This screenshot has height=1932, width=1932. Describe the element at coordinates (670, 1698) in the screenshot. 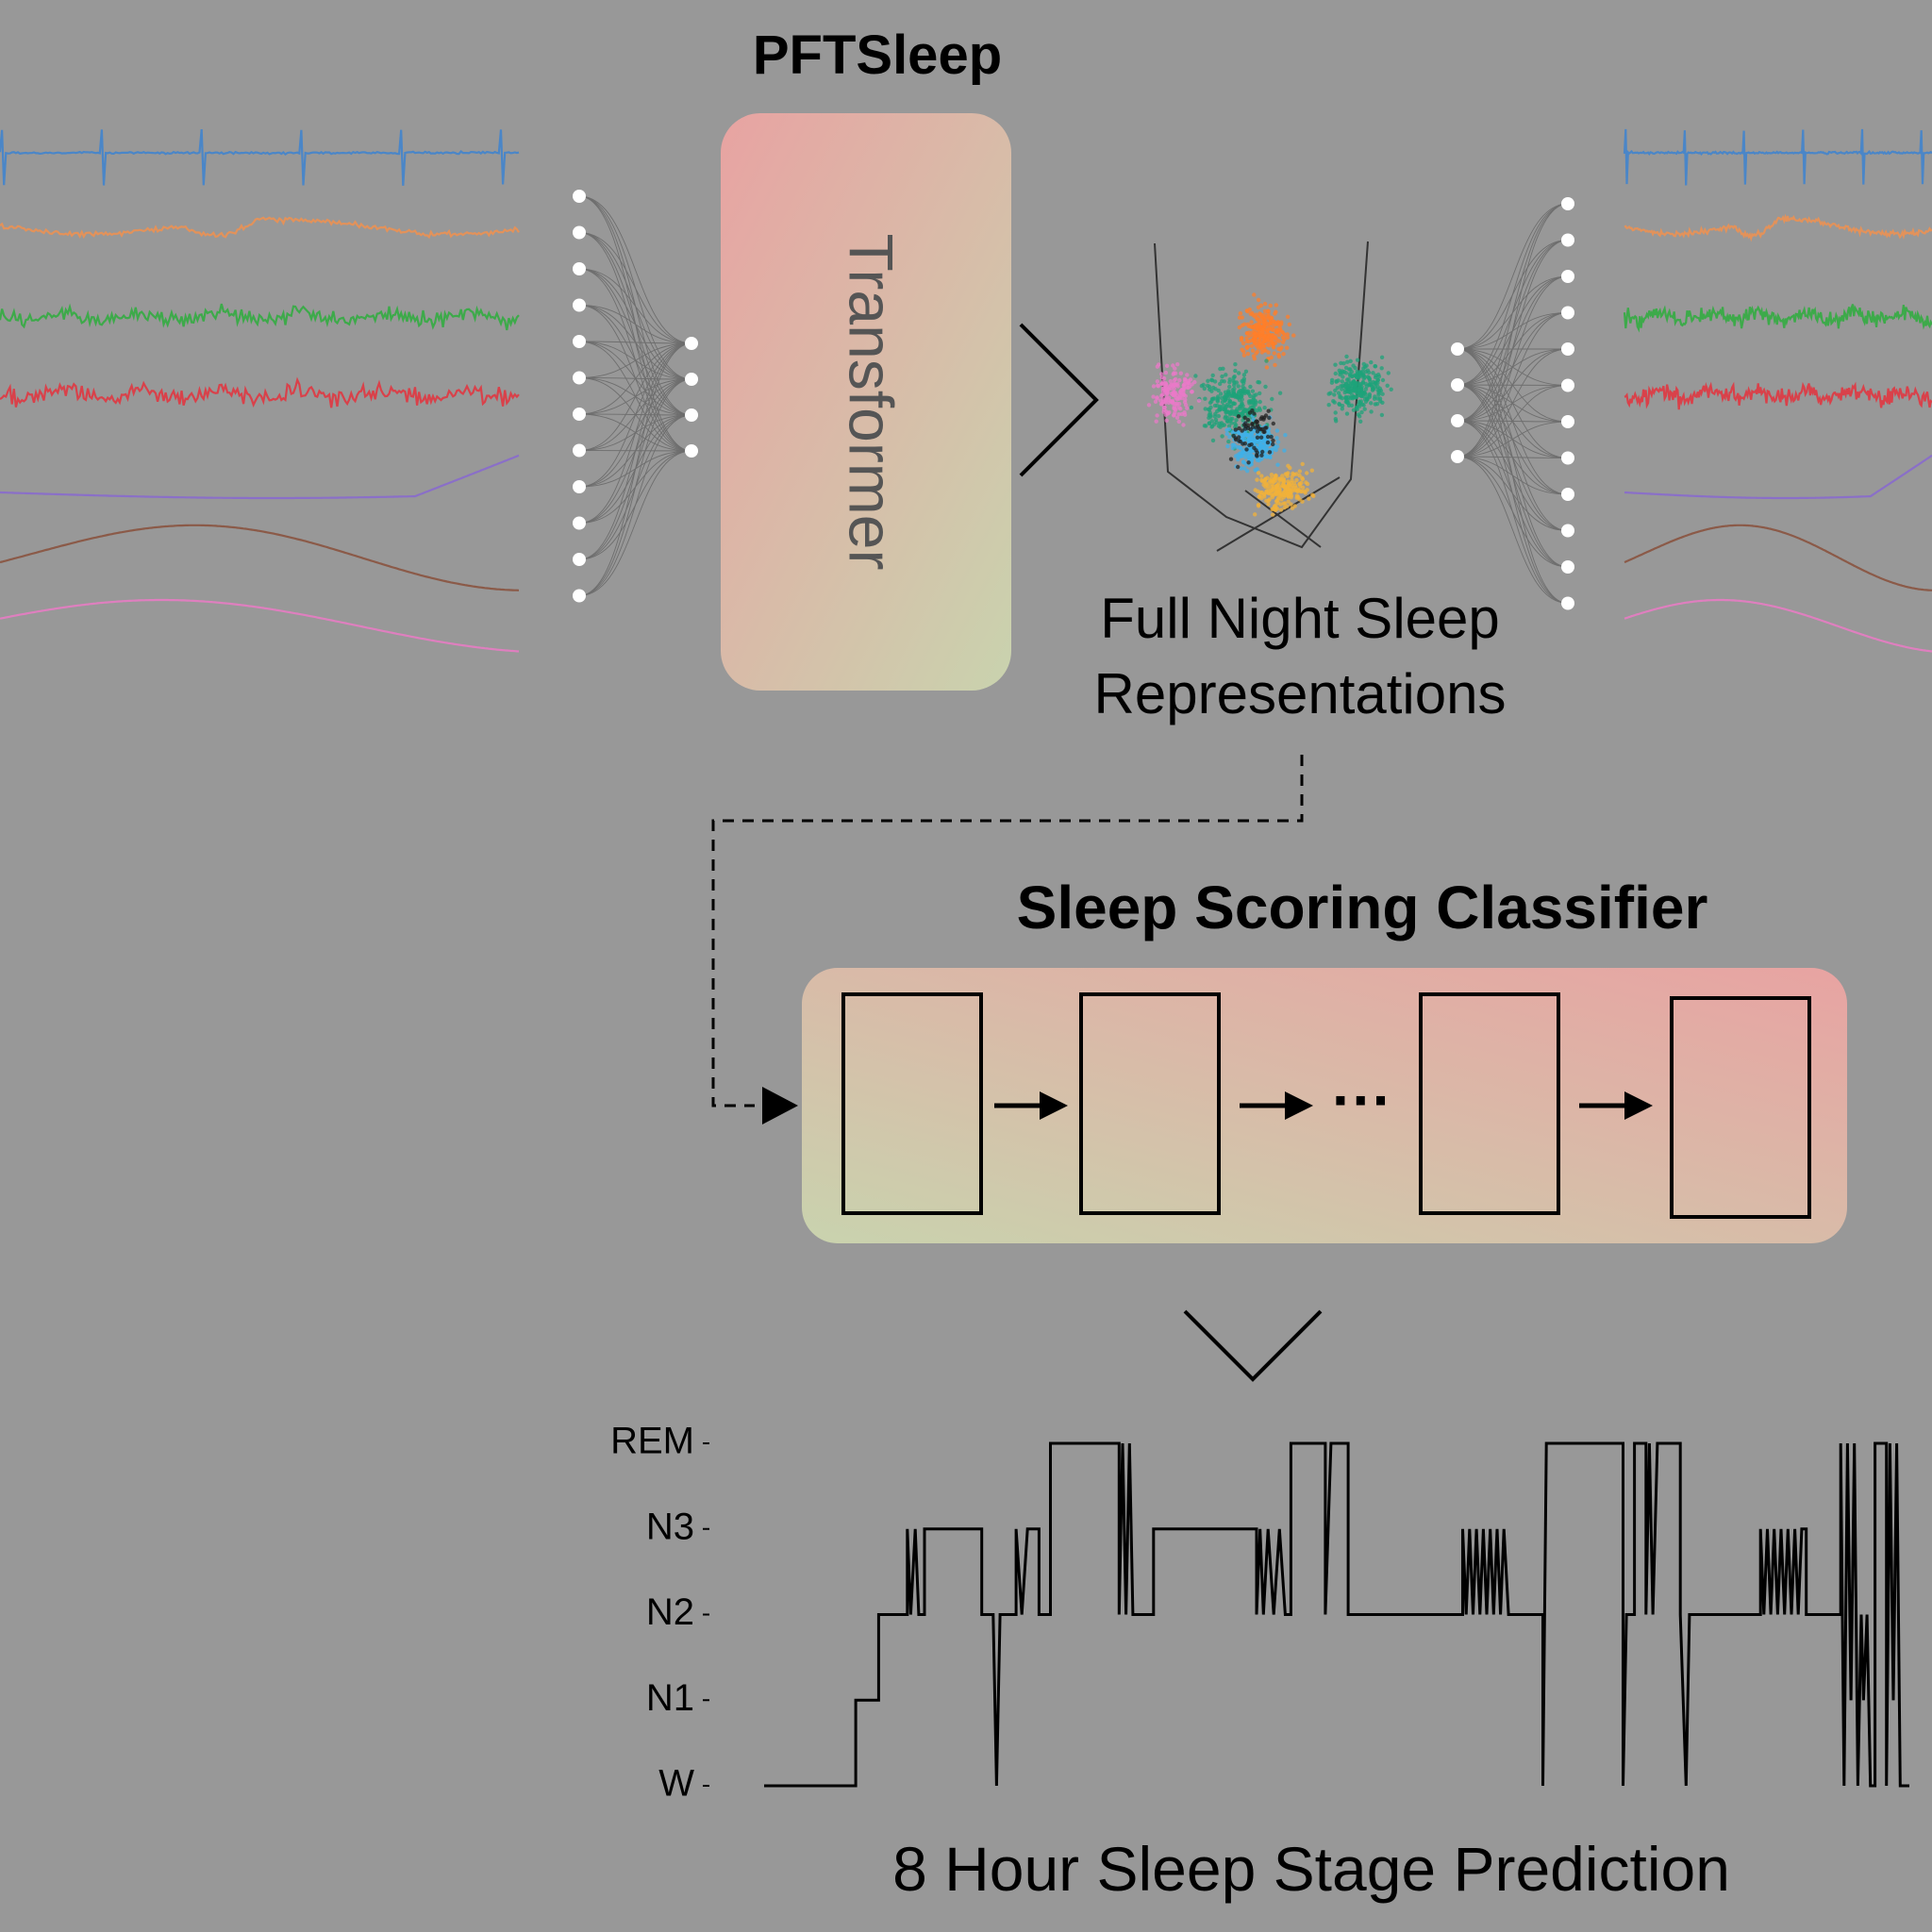

I see `y-tick-label: N1` at that location.